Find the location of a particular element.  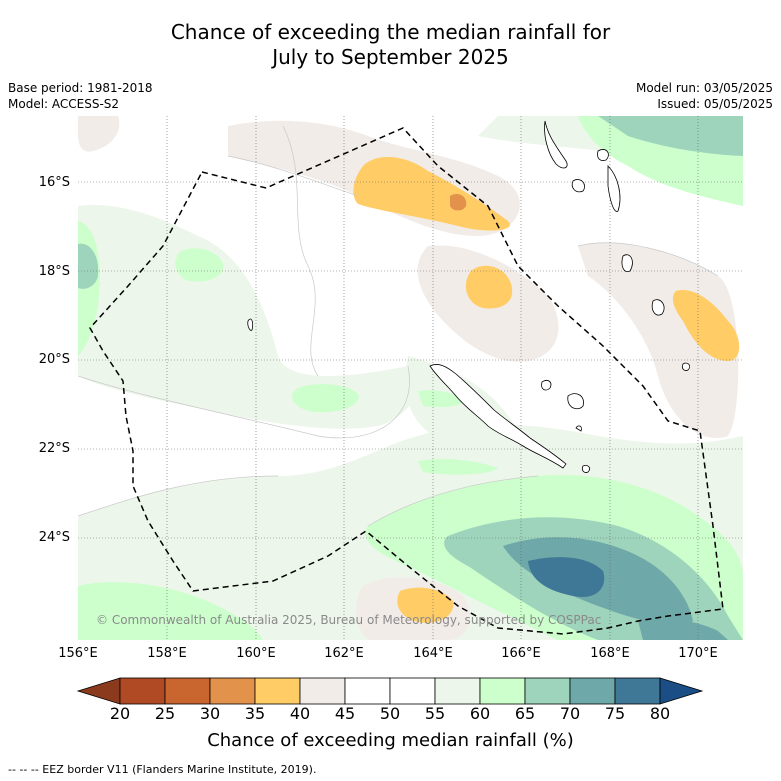

lon-label-164e: 164°E is located at coordinates (433, 653).